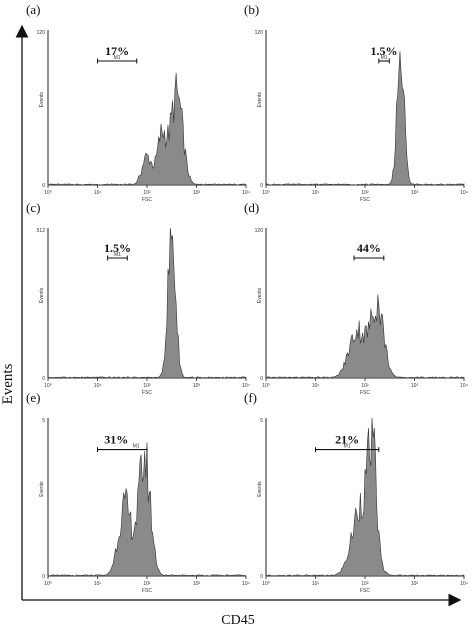  What do you see at coordinates (41, 231) in the screenshot?
I see `y-tick-label: 512` at bounding box center [41, 231].